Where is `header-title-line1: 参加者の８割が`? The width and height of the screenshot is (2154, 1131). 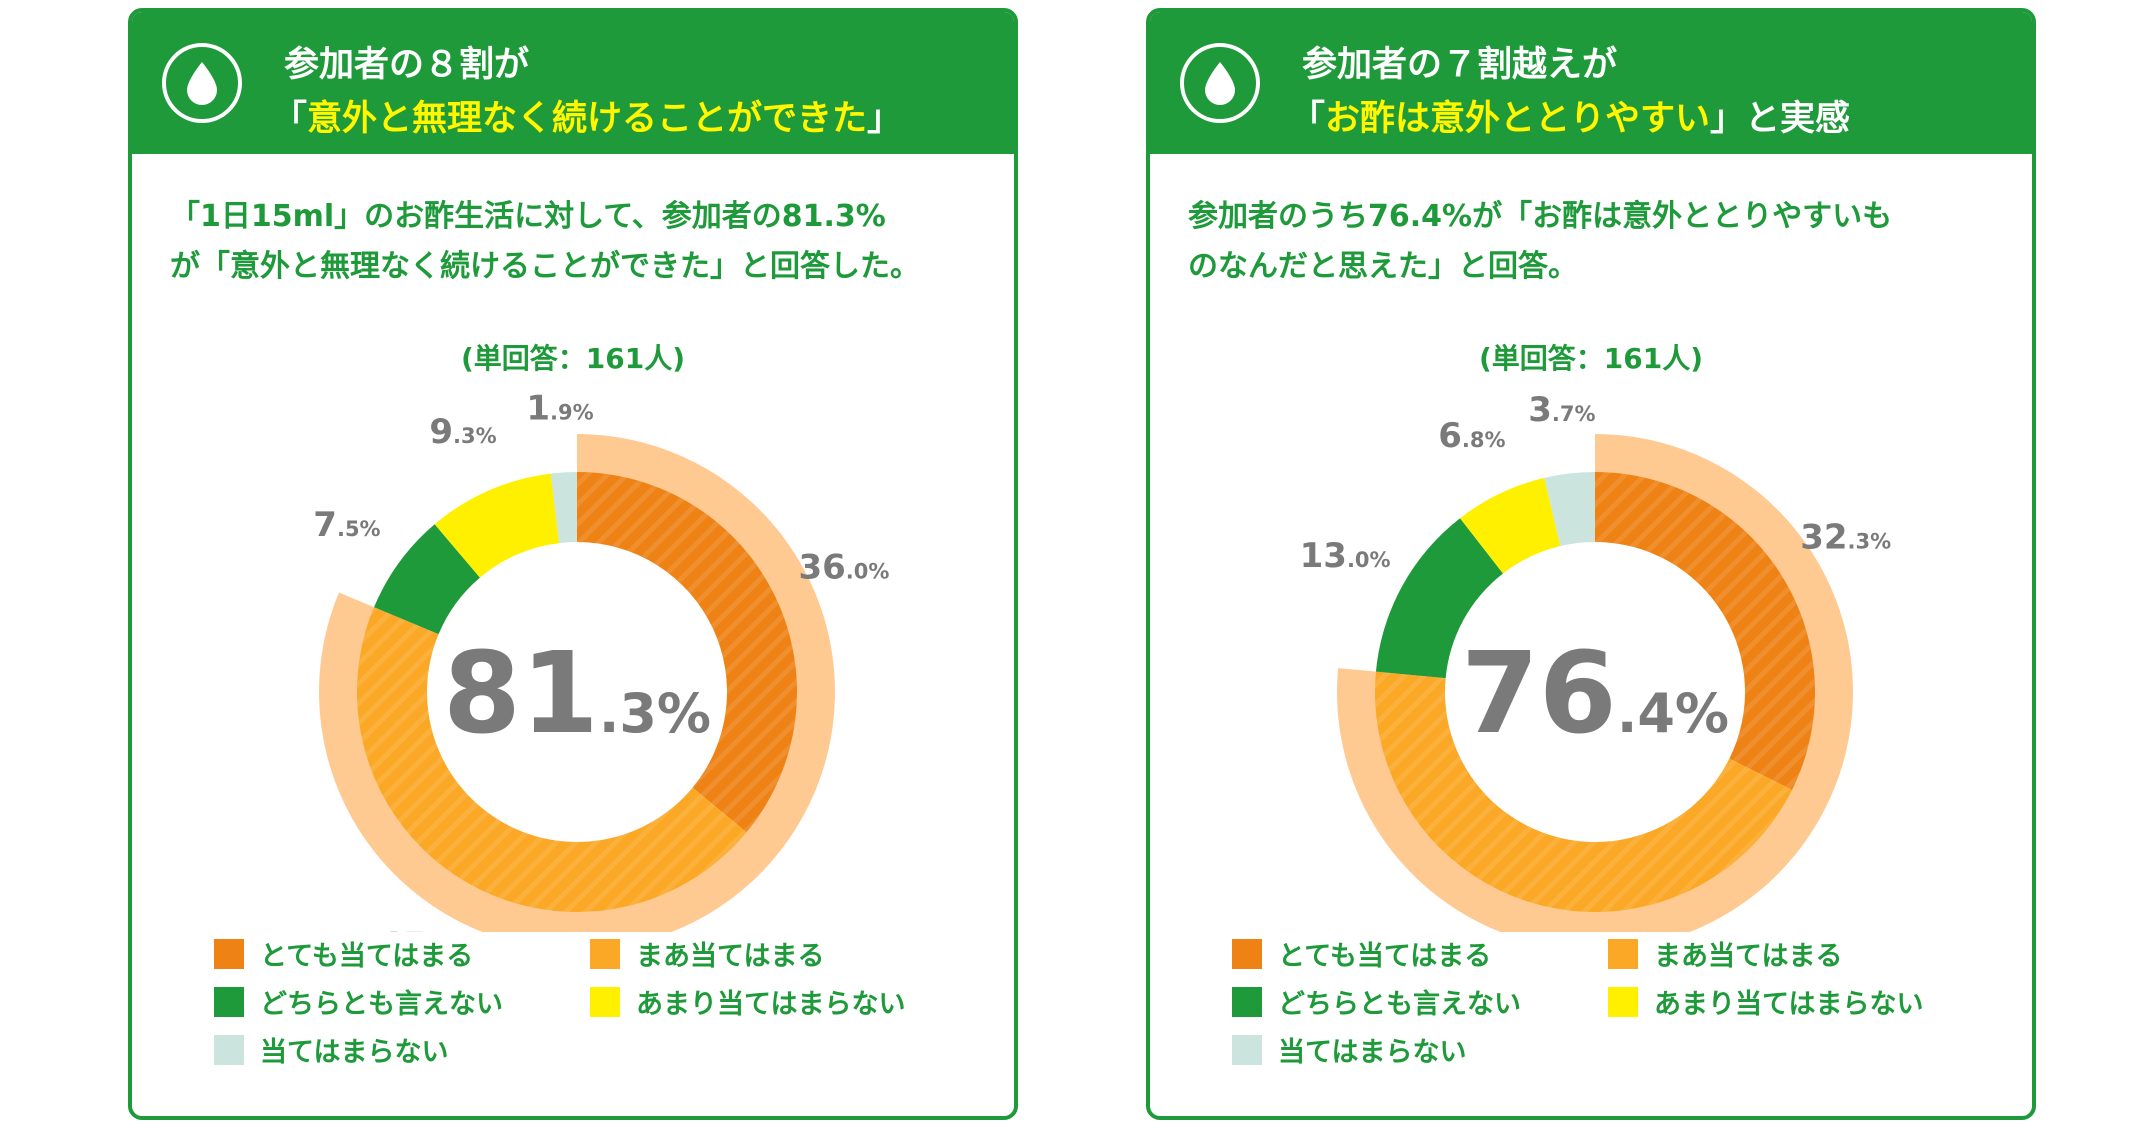
header-title-line1: 参加者の８割が is located at coordinates (407, 65).